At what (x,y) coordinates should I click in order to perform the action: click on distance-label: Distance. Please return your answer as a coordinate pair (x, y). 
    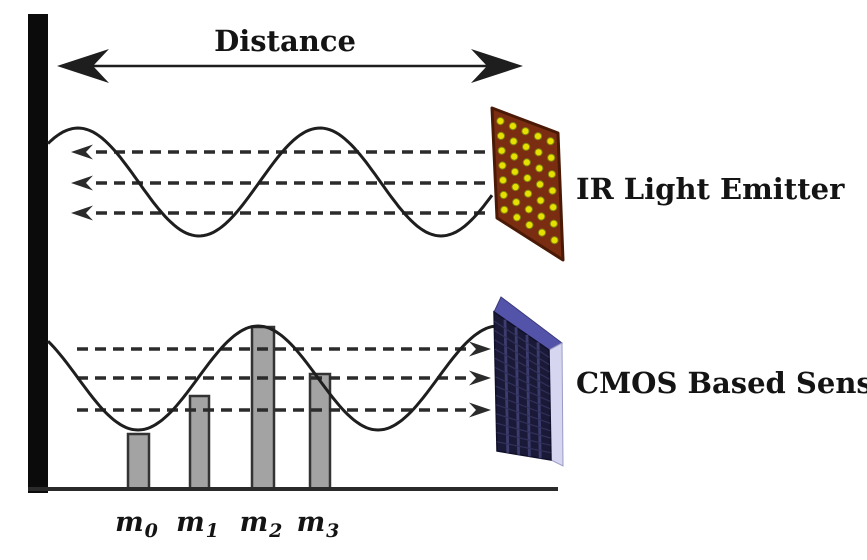
    Looking at the image, I should click on (285, 41).